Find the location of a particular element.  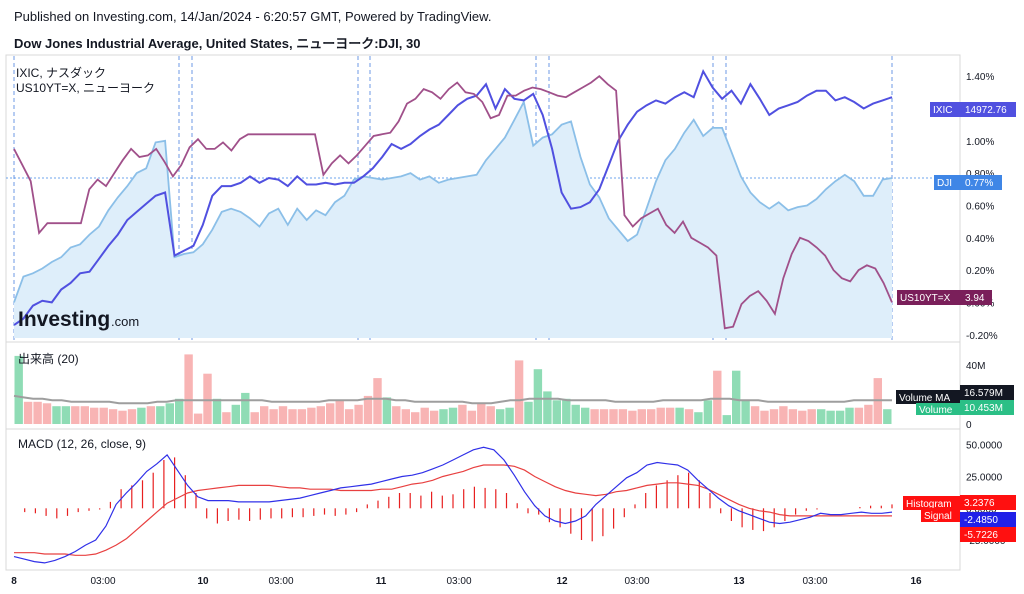

badge-macd-value: -2.4850 is located at coordinates (981, 520).